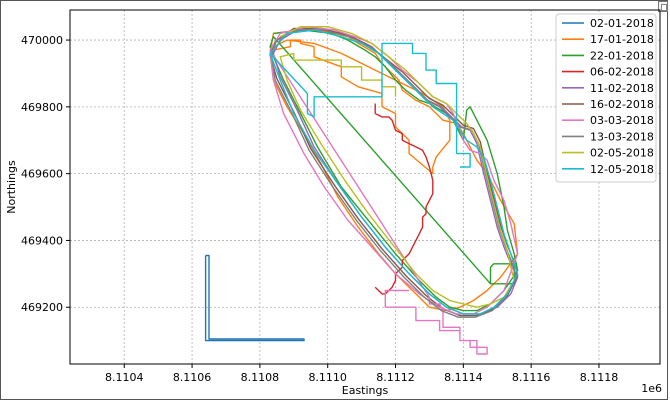 Image resolution: width=670 pixels, height=402 pixels. I want to click on legend-entry-label: 02-05-2018, so click(622, 153).